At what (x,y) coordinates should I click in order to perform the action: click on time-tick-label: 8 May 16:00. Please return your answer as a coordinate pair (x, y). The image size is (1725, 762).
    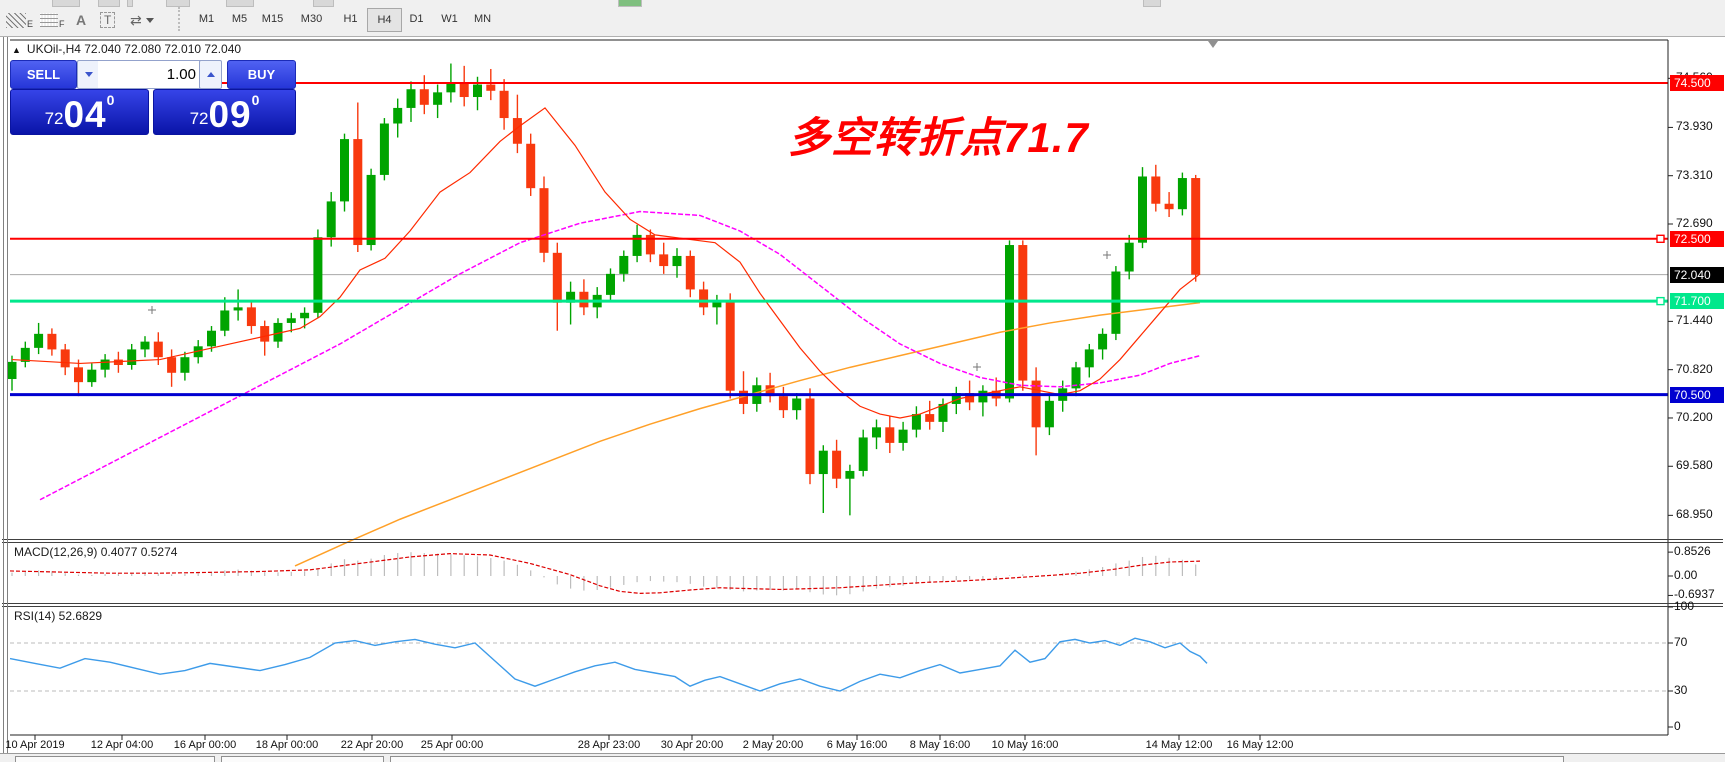
    Looking at the image, I should click on (940, 745).